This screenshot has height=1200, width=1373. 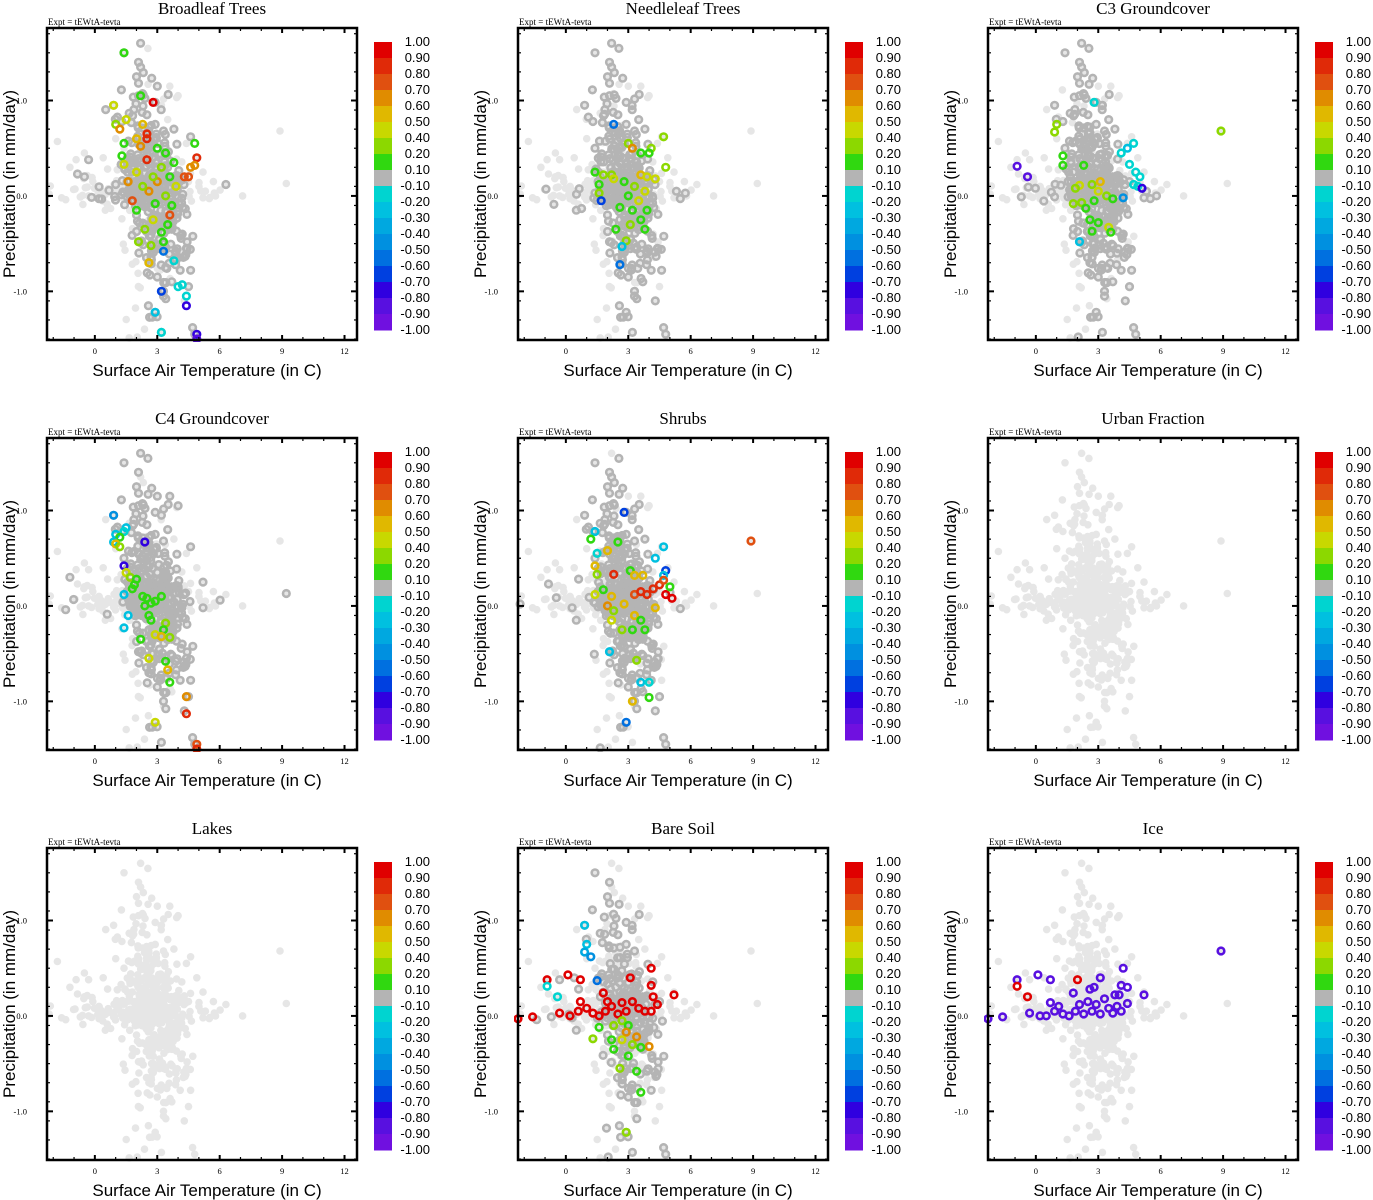 What do you see at coordinates (415, 675) in the screenshot?
I see `colorbar-label: -0.60` at bounding box center [415, 675].